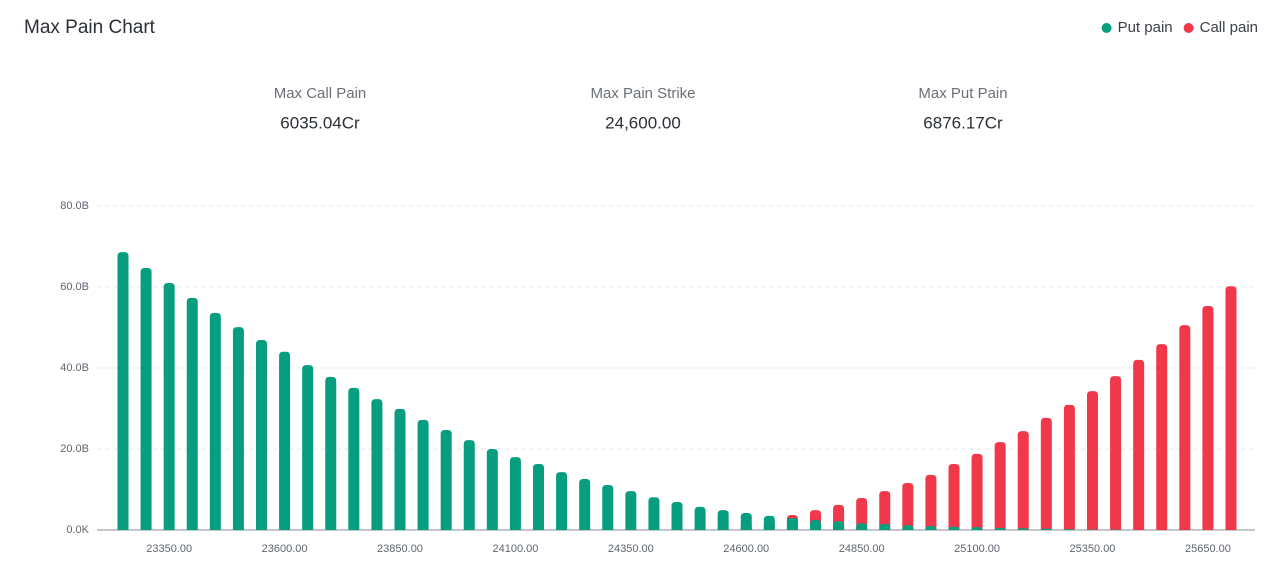 The image size is (1275, 586). What do you see at coordinates (963, 122) in the screenshot?
I see `stat-value: 6876.17Cr` at bounding box center [963, 122].